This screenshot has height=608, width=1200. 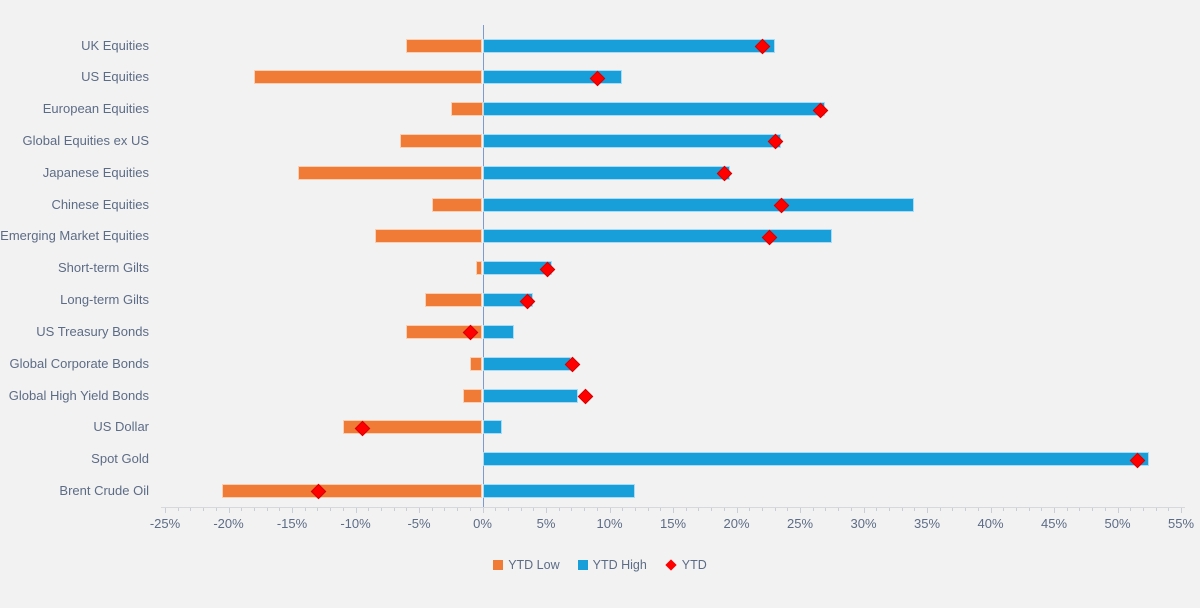 I want to click on category-label: Brent Crude Oil, so click(x=104, y=490).